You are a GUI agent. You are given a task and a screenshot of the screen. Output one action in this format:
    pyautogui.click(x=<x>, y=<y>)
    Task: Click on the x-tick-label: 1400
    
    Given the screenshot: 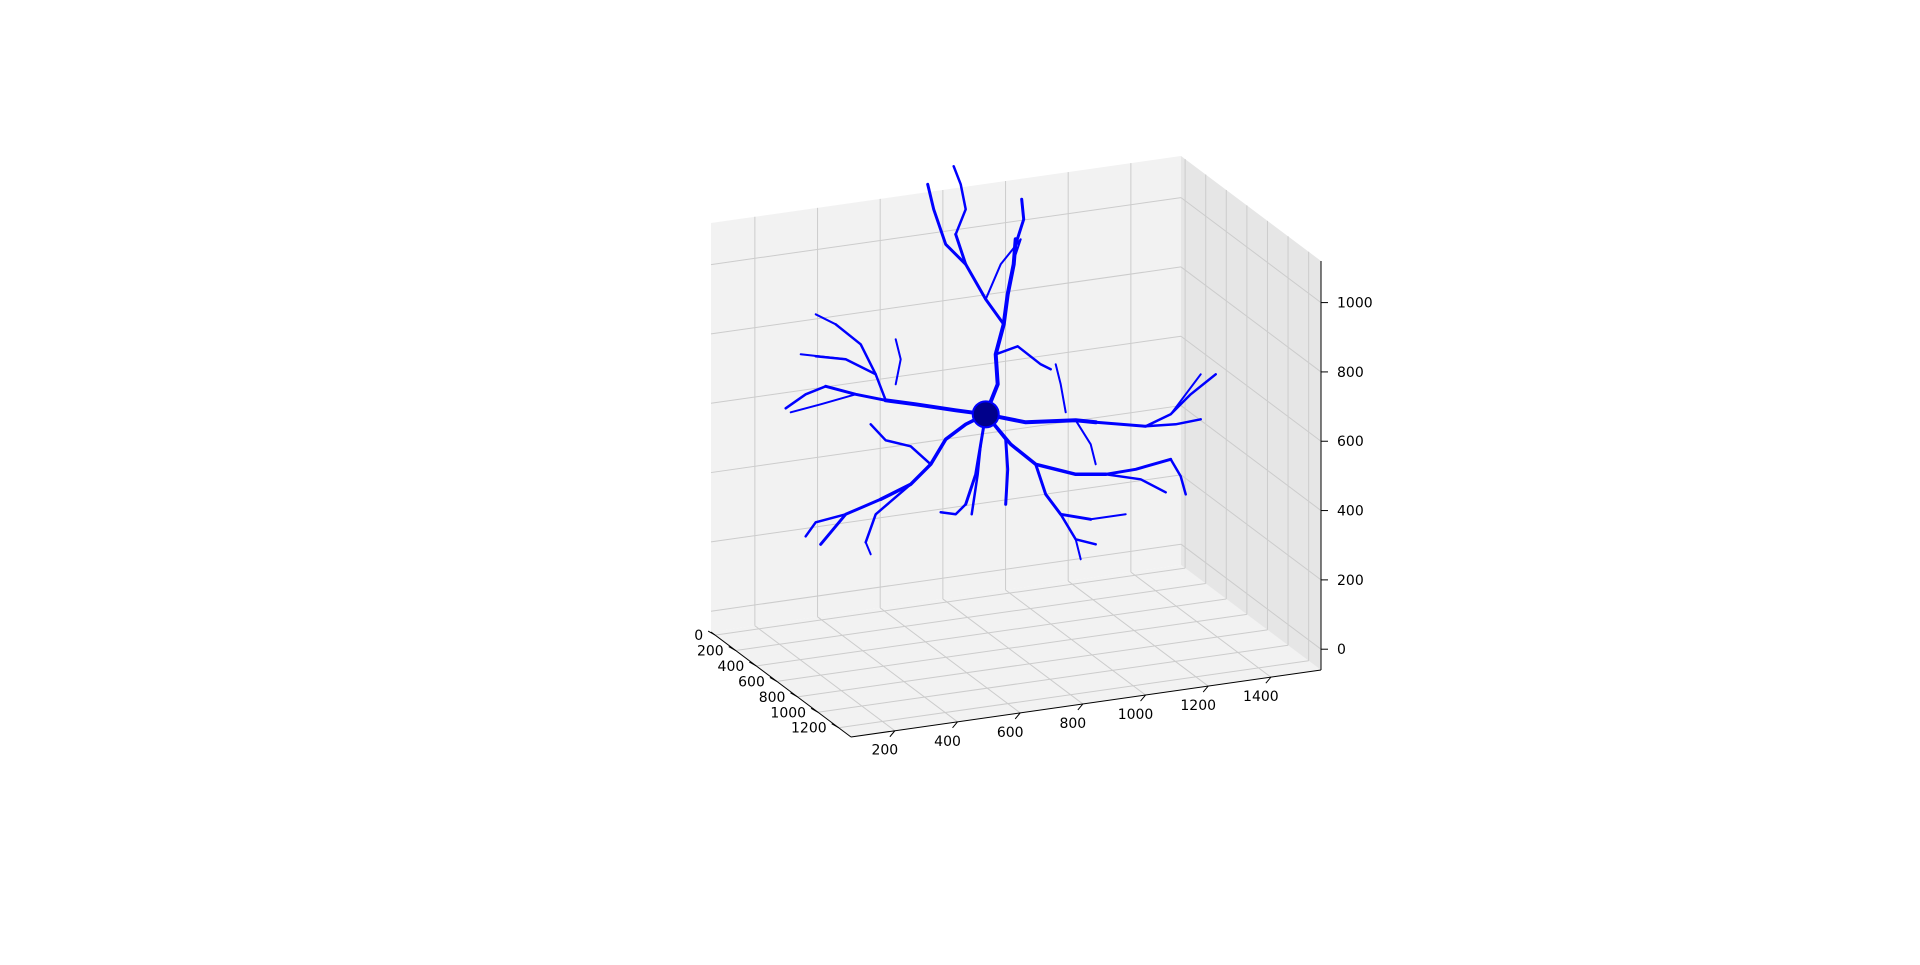 What is the action you would take?
    pyautogui.click(x=1261, y=697)
    